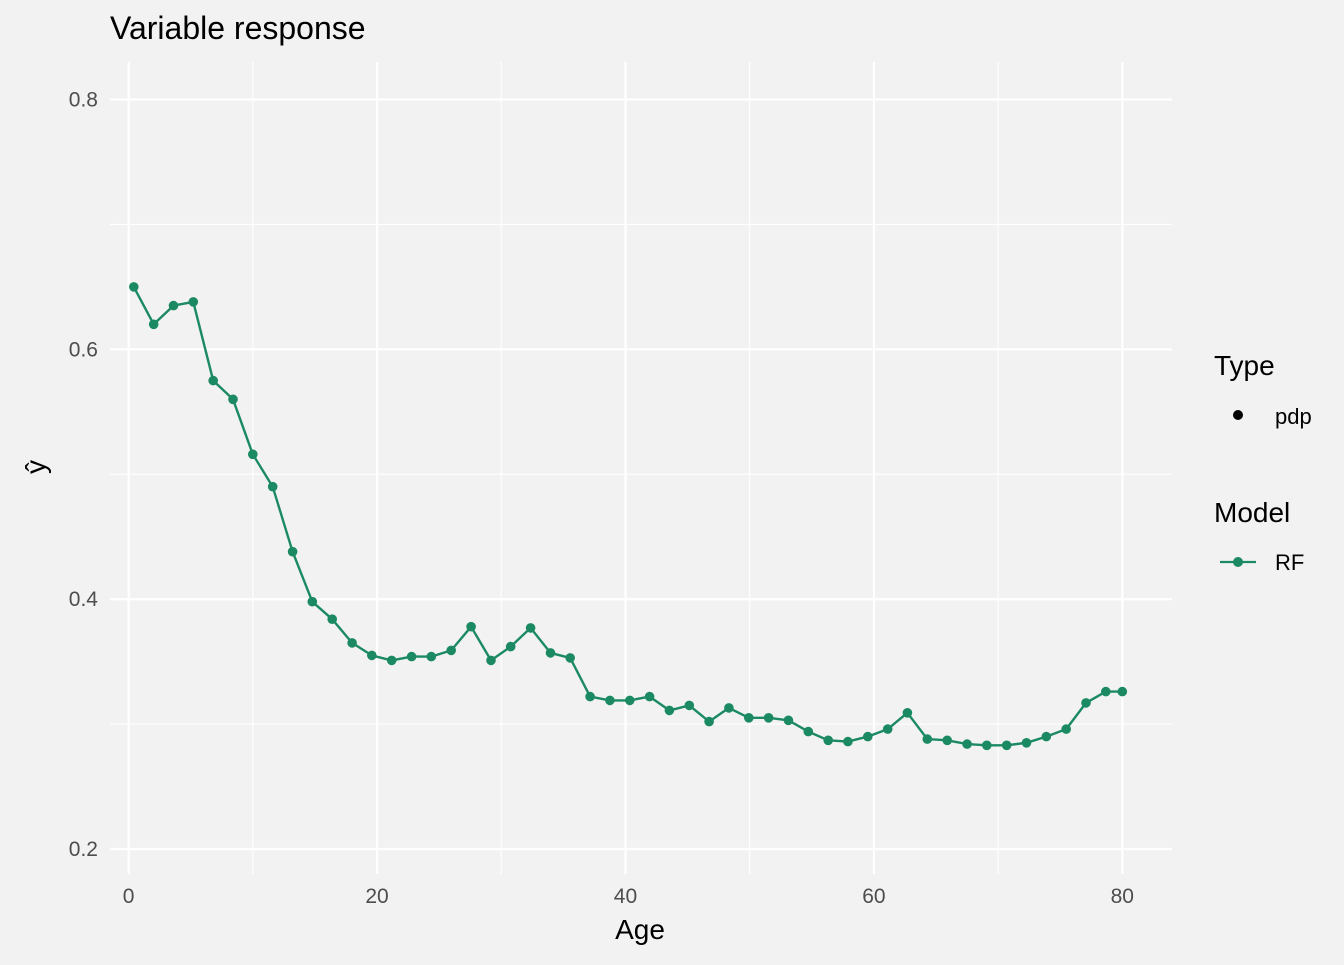 The width and height of the screenshot is (1344, 965). What do you see at coordinates (640, 929) in the screenshot?
I see `x-axis-label: Age` at bounding box center [640, 929].